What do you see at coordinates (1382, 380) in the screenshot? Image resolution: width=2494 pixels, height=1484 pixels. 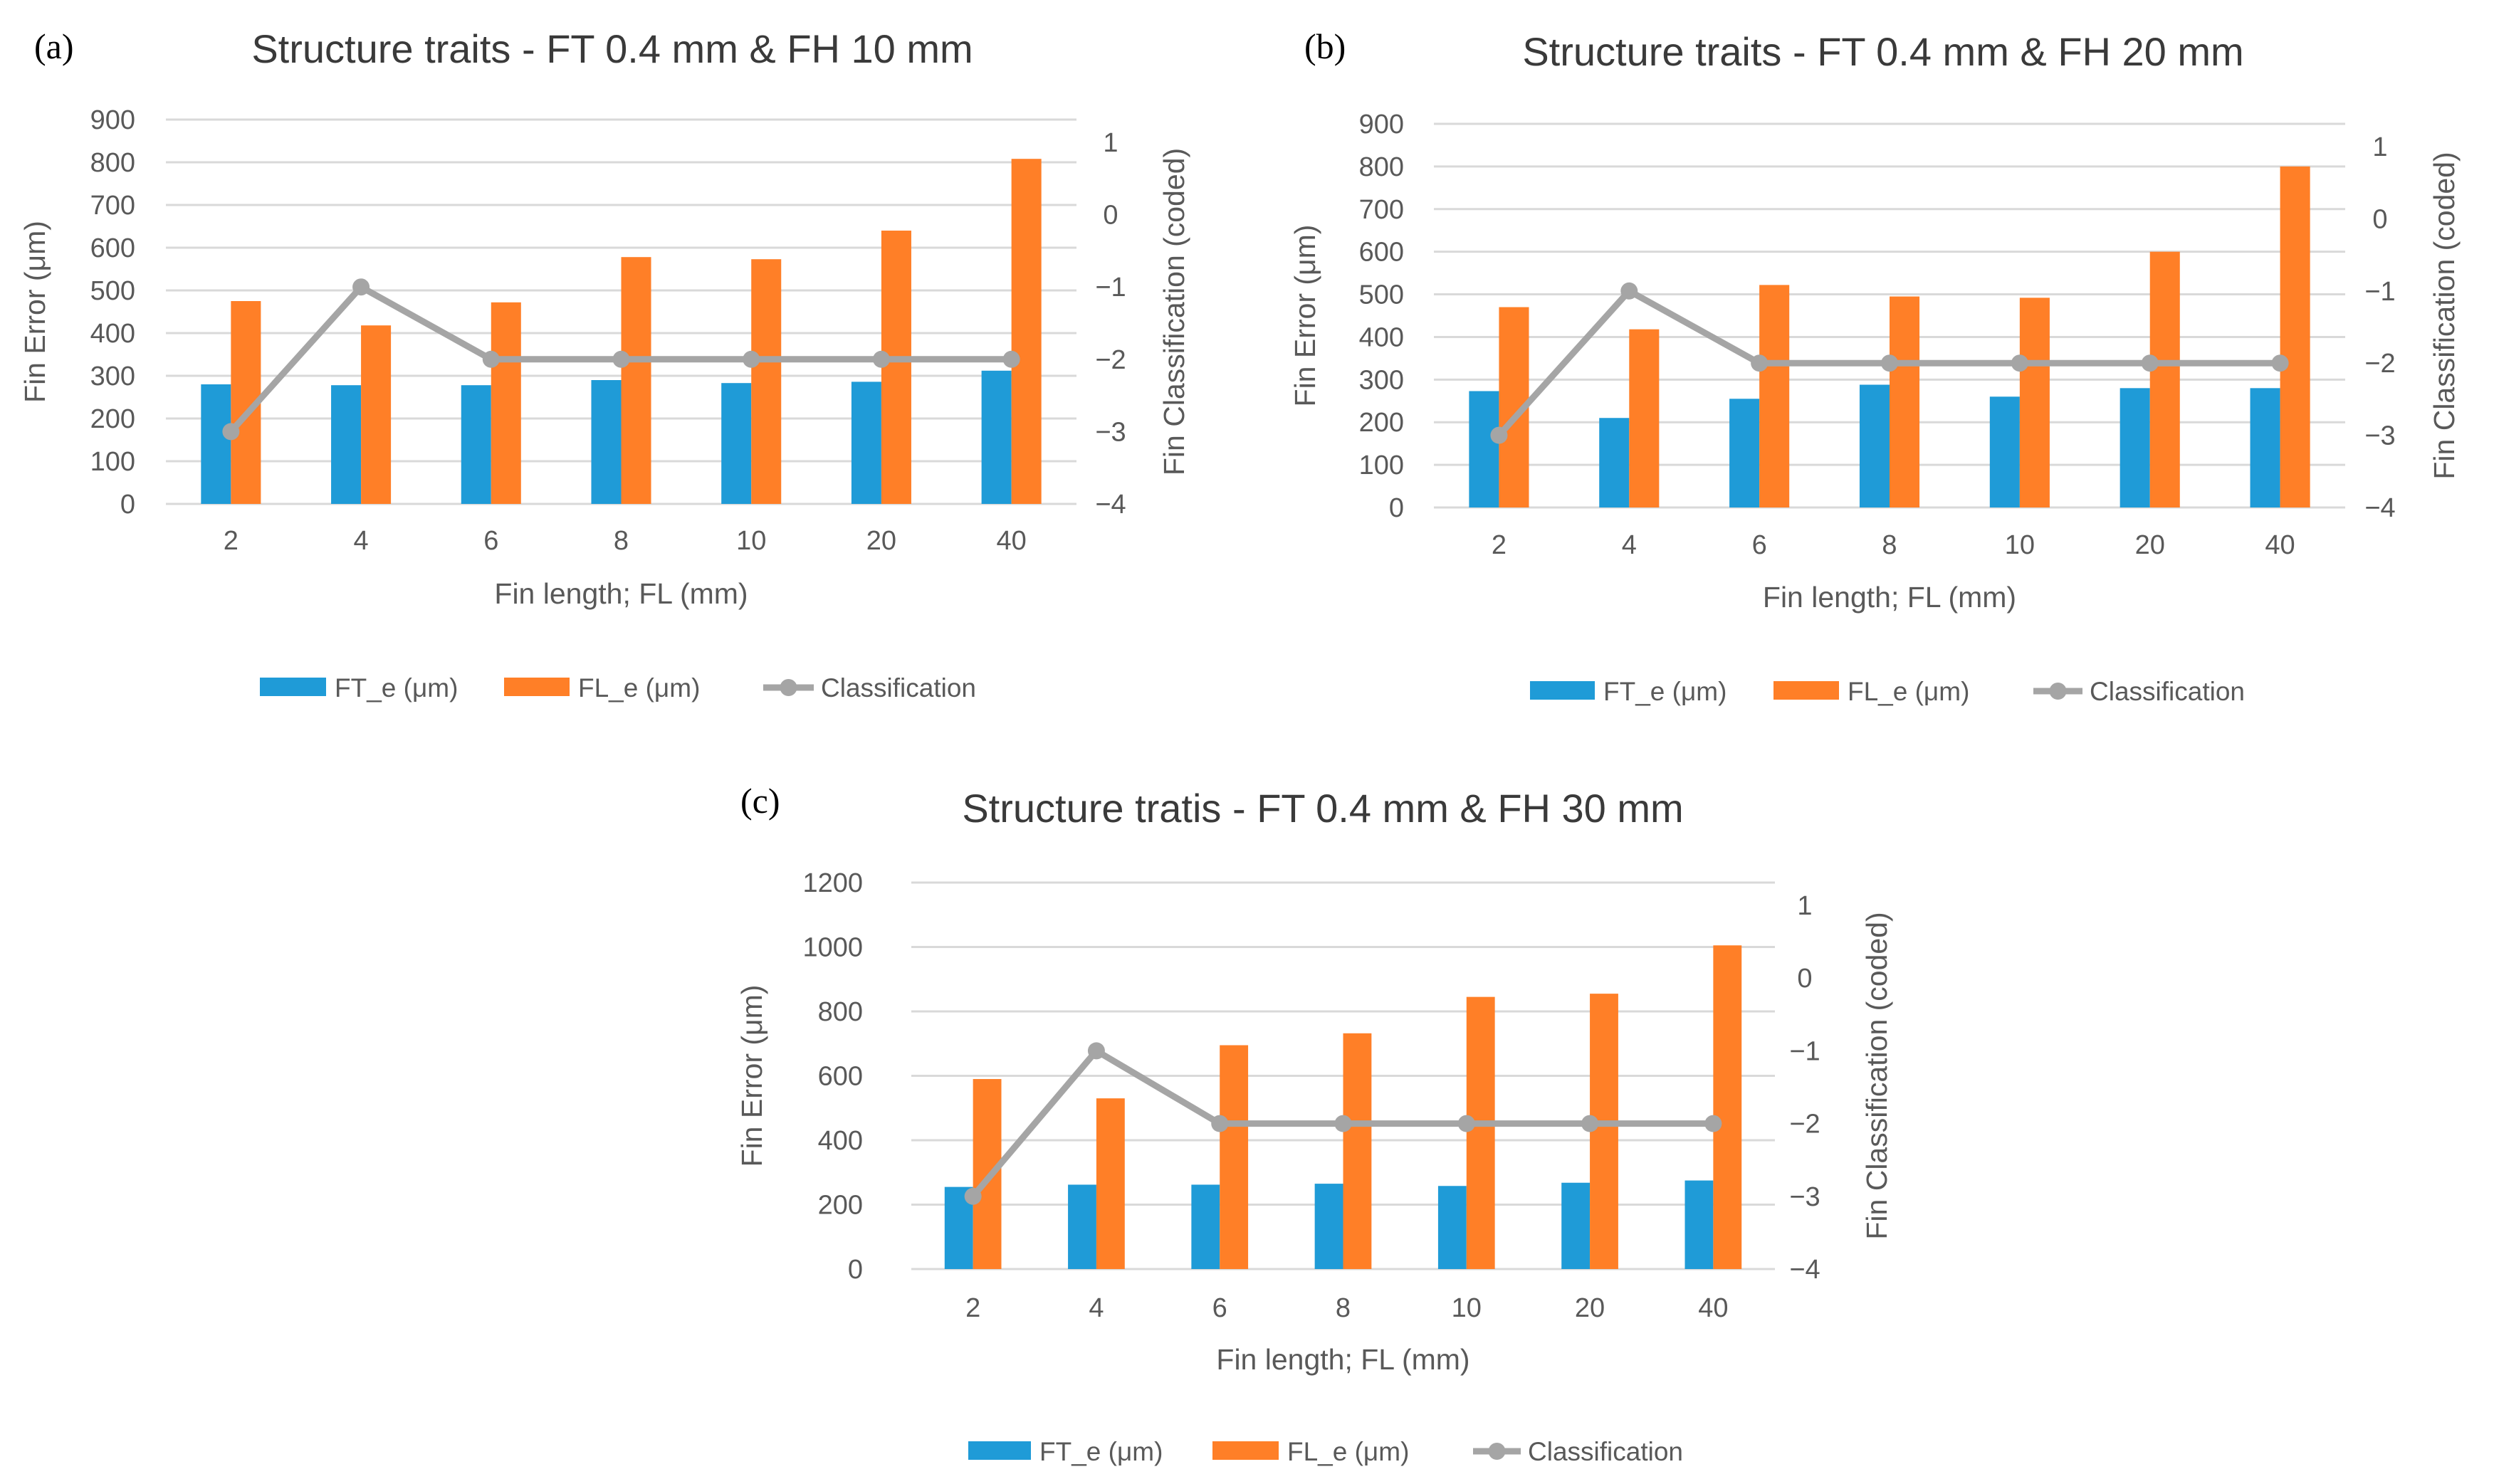 I see `y-tick-label: 300` at bounding box center [1382, 380].